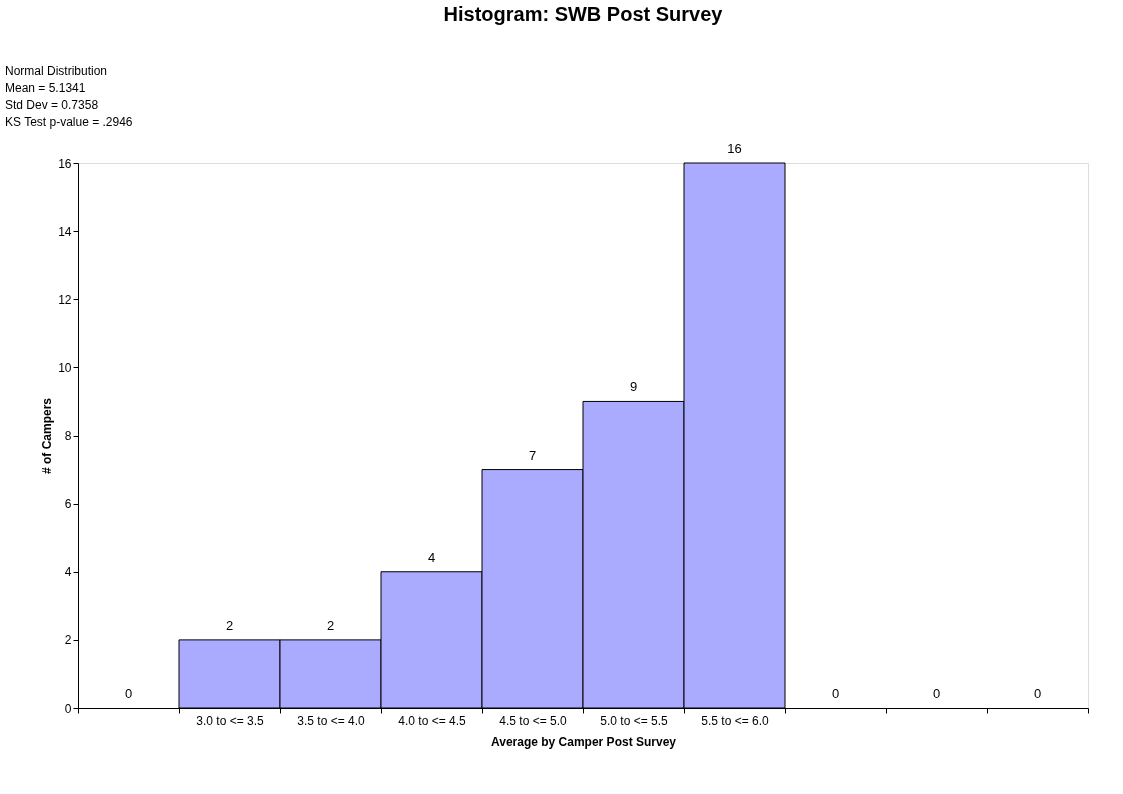  What do you see at coordinates (68, 640) in the screenshot?
I see `y-tick-label: 2` at bounding box center [68, 640].